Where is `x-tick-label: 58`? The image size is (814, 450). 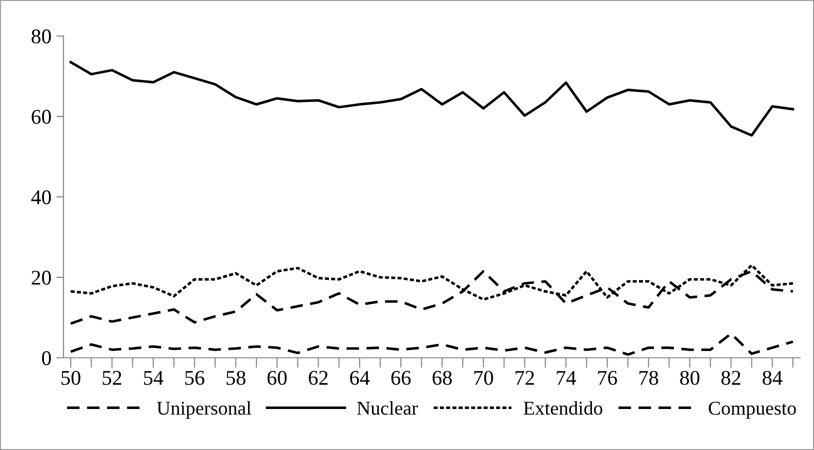
x-tick-label: 58 is located at coordinates (236, 377).